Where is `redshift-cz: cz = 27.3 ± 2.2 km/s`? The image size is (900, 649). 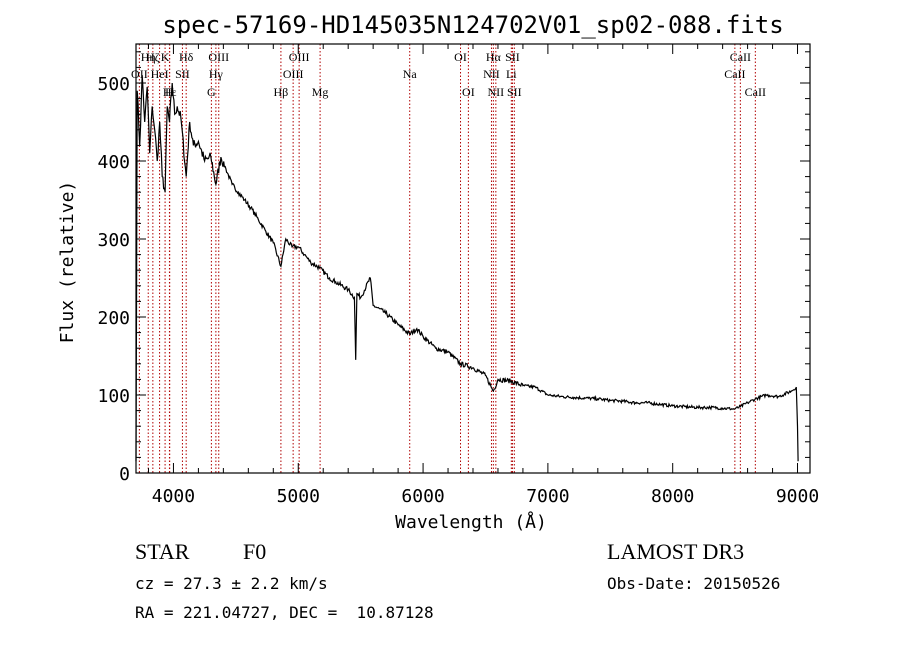
redshift-cz: cz = 27.3 ± 2.2 km/s is located at coordinates (231, 583).